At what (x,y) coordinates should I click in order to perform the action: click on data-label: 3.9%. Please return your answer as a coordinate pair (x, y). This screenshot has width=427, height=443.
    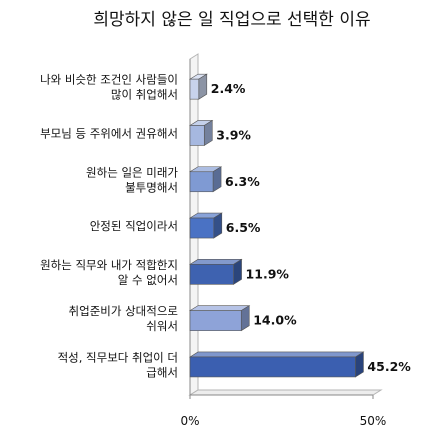
    Looking at the image, I should click on (233, 134).